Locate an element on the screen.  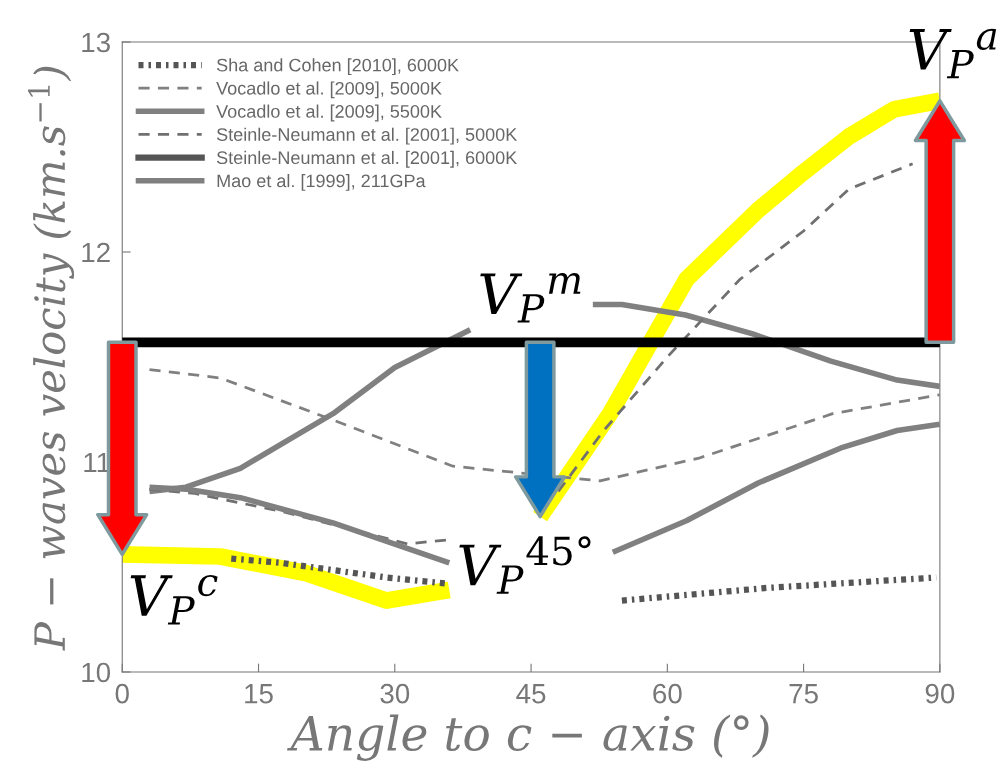
legend-label: Steinle-Neumann et al. [2001], 5000K is located at coordinates (367, 136).